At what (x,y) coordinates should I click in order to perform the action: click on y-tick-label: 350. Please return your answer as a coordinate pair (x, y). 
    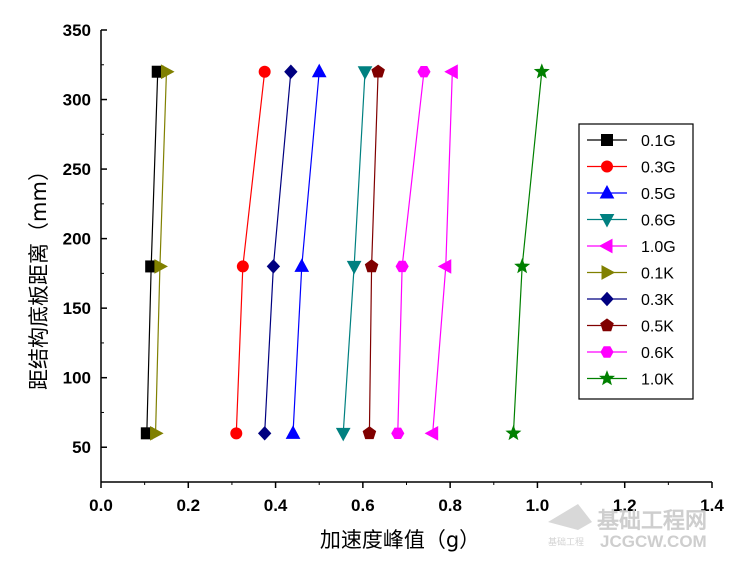
    Looking at the image, I should click on (77, 30).